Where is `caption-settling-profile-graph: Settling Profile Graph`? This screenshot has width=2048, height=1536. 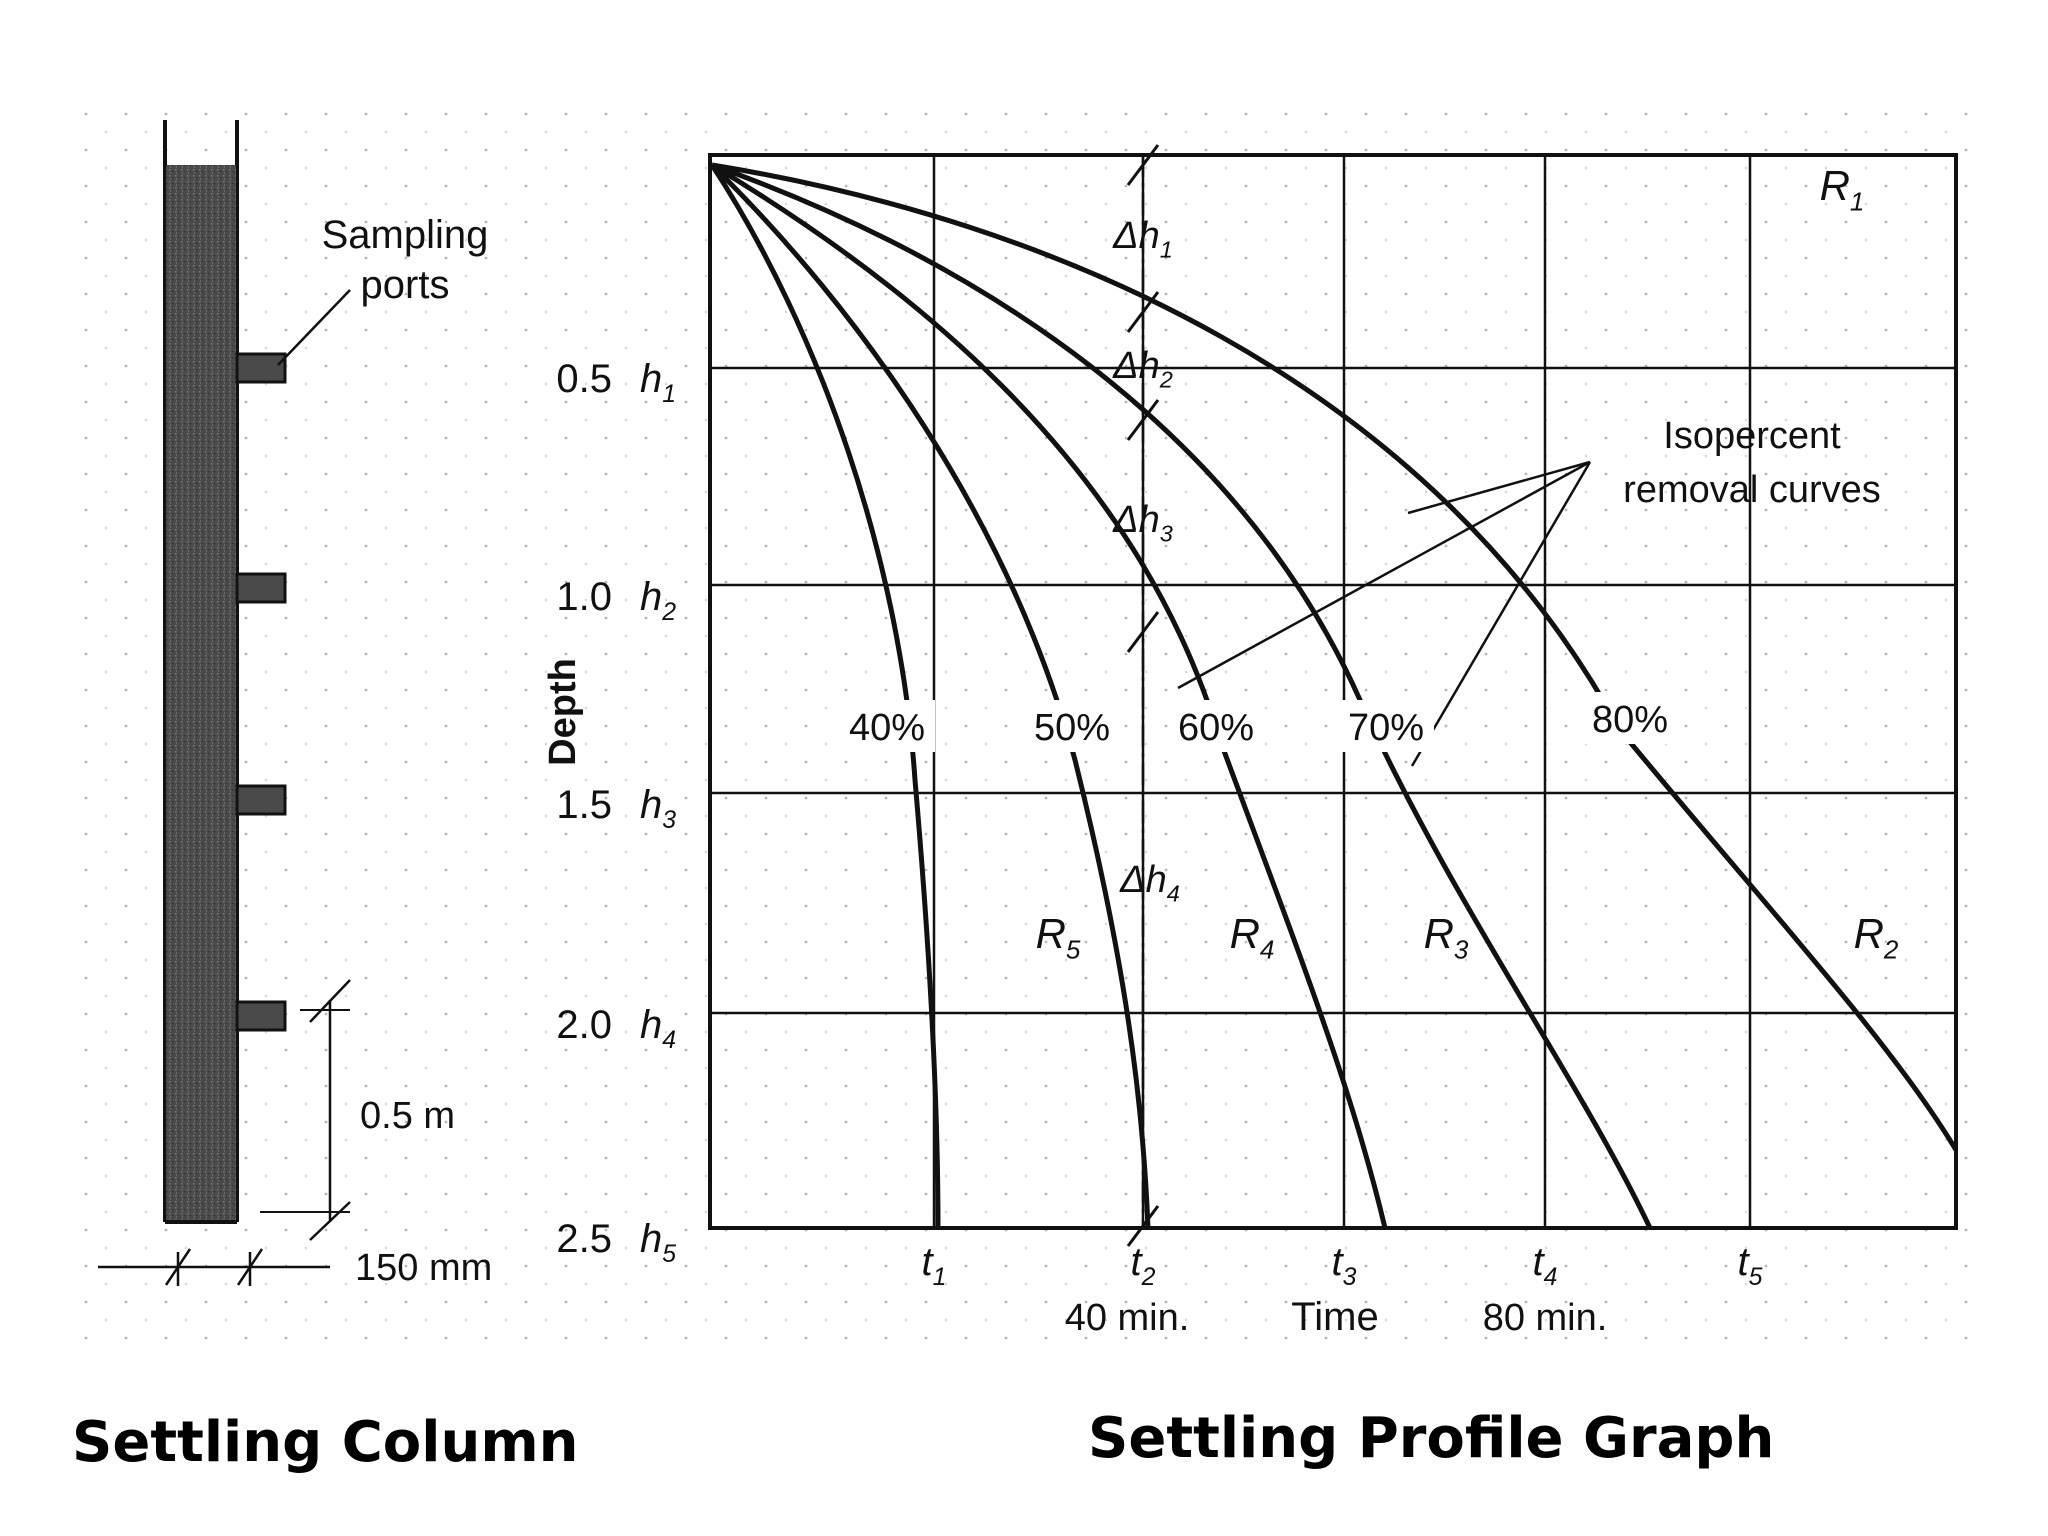
caption-settling-profile-graph: Settling Profile Graph is located at coordinates (1431, 1438).